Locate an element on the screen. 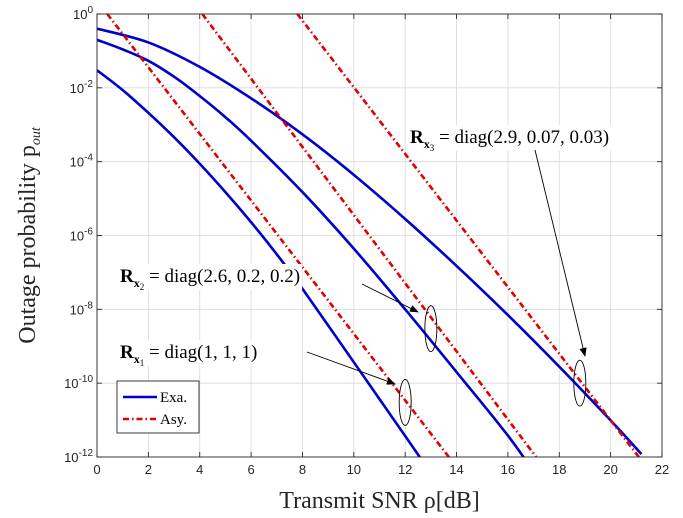 This screenshot has height=518, width=683. legend: Exa. Asy. is located at coordinates (158, 407).